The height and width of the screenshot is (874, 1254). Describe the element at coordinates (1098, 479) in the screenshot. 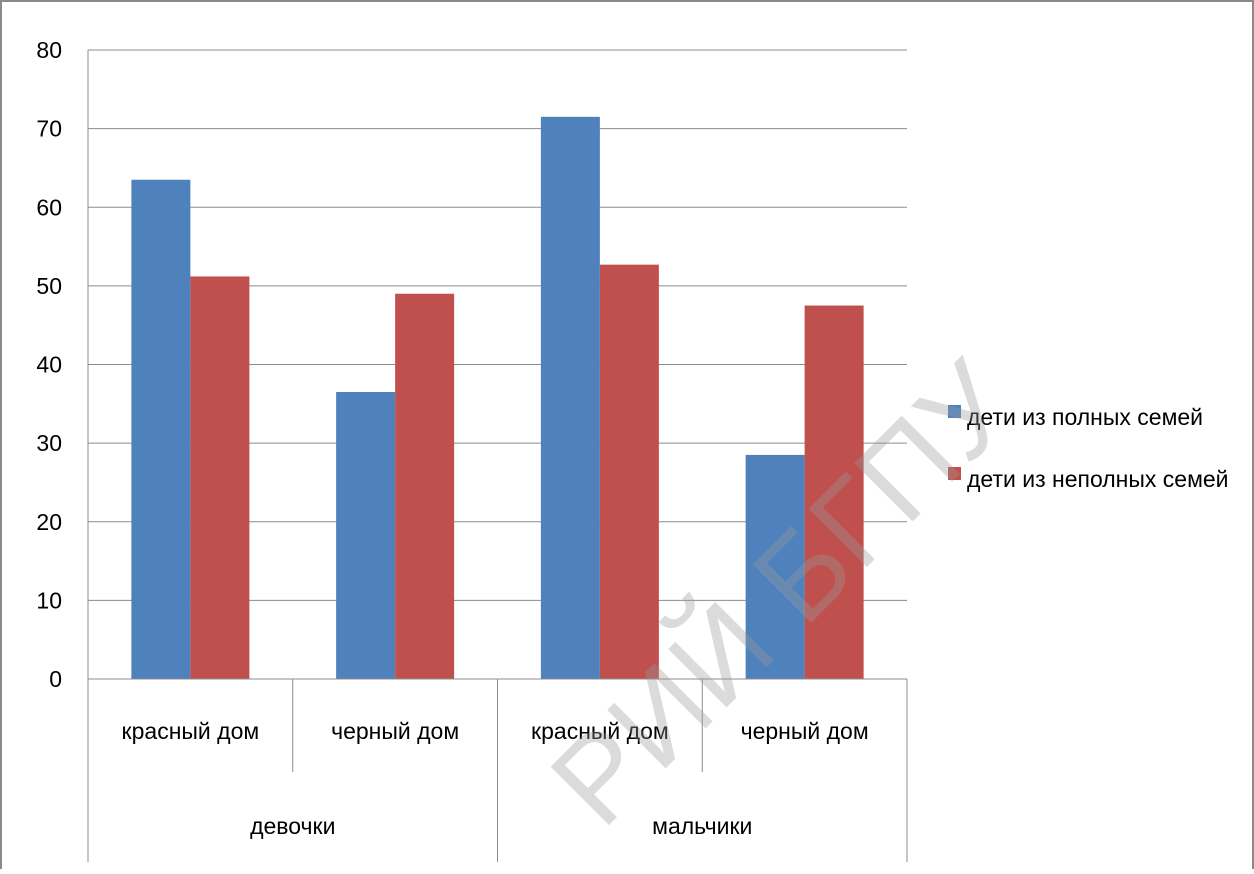

I see `legend-label: дети из неполных семей` at that location.